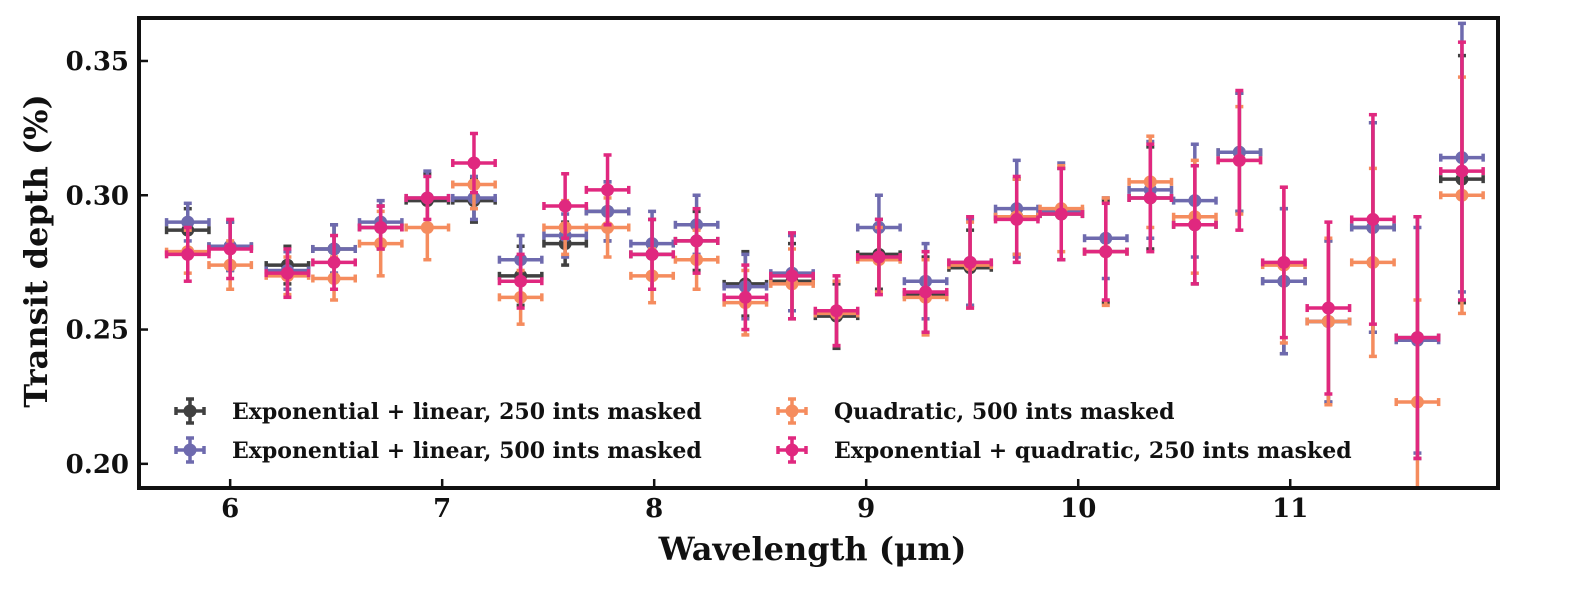 Image resolution: width=1577 pixels, height=592 pixels. What do you see at coordinates (812, 549) in the screenshot?
I see `x-axis-title: Wavelength (μm)` at bounding box center [812, 549].